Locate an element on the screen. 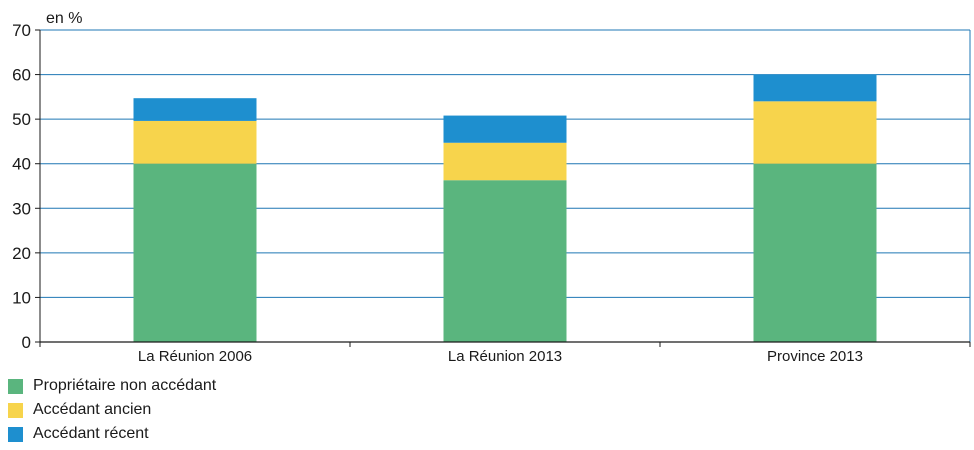 The height and width of the screenshot is (450, 974). y-tick-label: 50 is located at coordinates (21, 119).